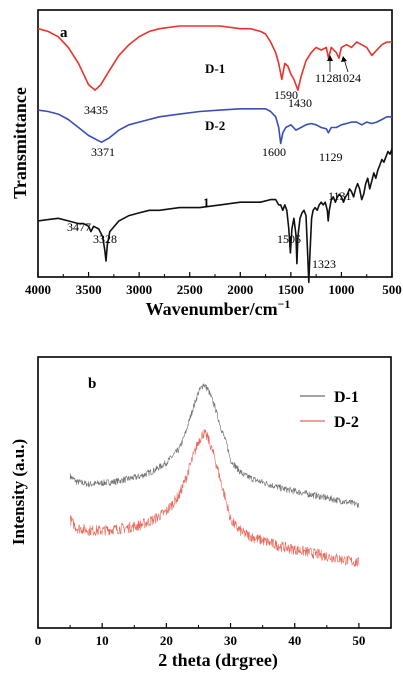 Image resolution: width=403 pixels, height=675 pixels. What do you see at coordinates (190, 289) in the screenshot?
I see `panel-a-x-tick-label: 2500` at bounding box center [190, 289].